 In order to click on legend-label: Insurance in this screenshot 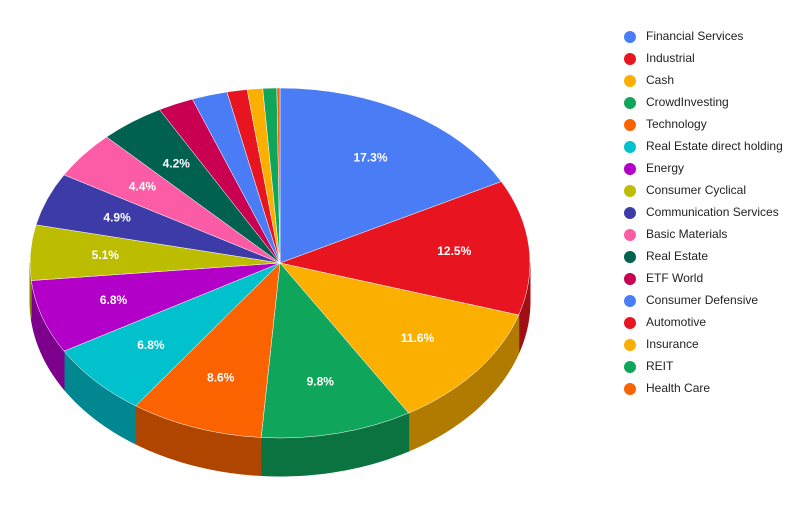, I will do `click(672, 344)`.